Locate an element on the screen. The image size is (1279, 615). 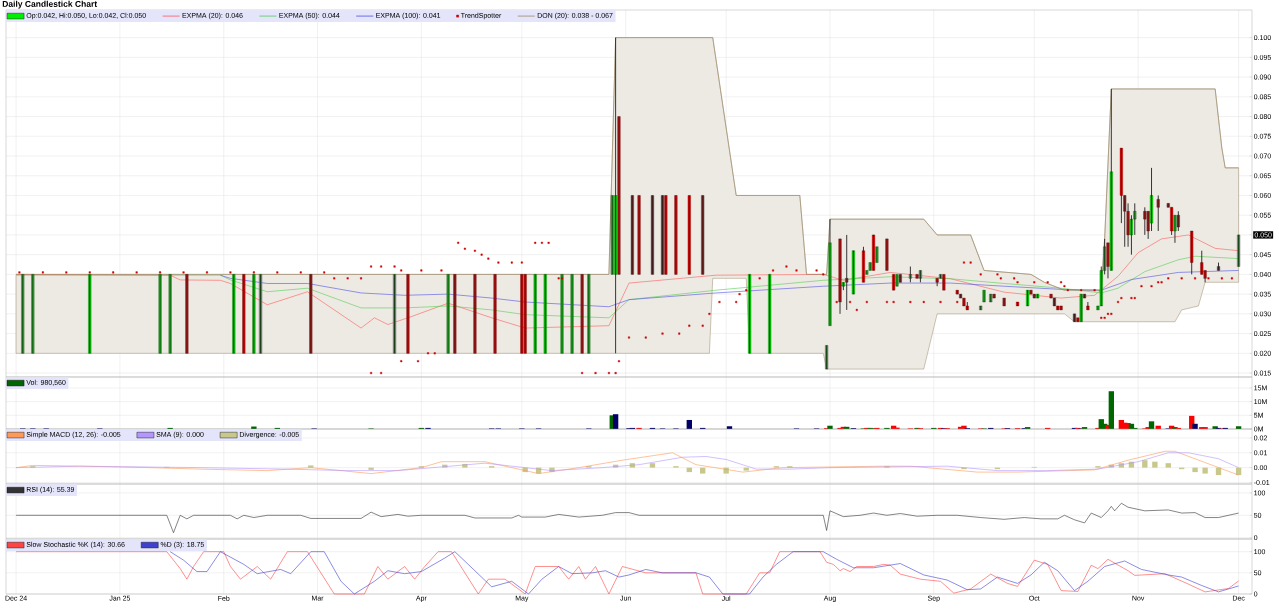
chart-title: Daily Candlestick Chart is located at coordinates (50, 4).